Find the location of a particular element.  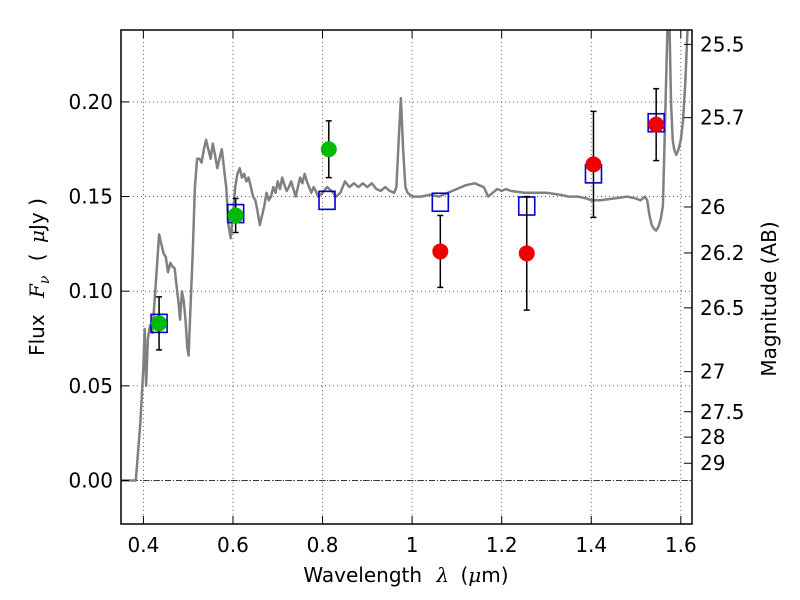

x-axis-label-unit-mu: μ is located at coordinates (474, 575).